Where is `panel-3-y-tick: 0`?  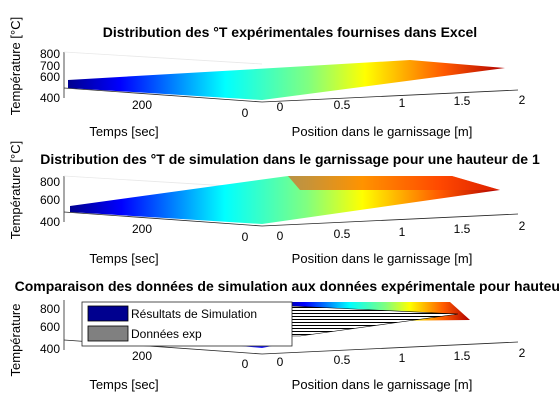
panel-3-y-tick: 0 is located at coordinates (280, 362).